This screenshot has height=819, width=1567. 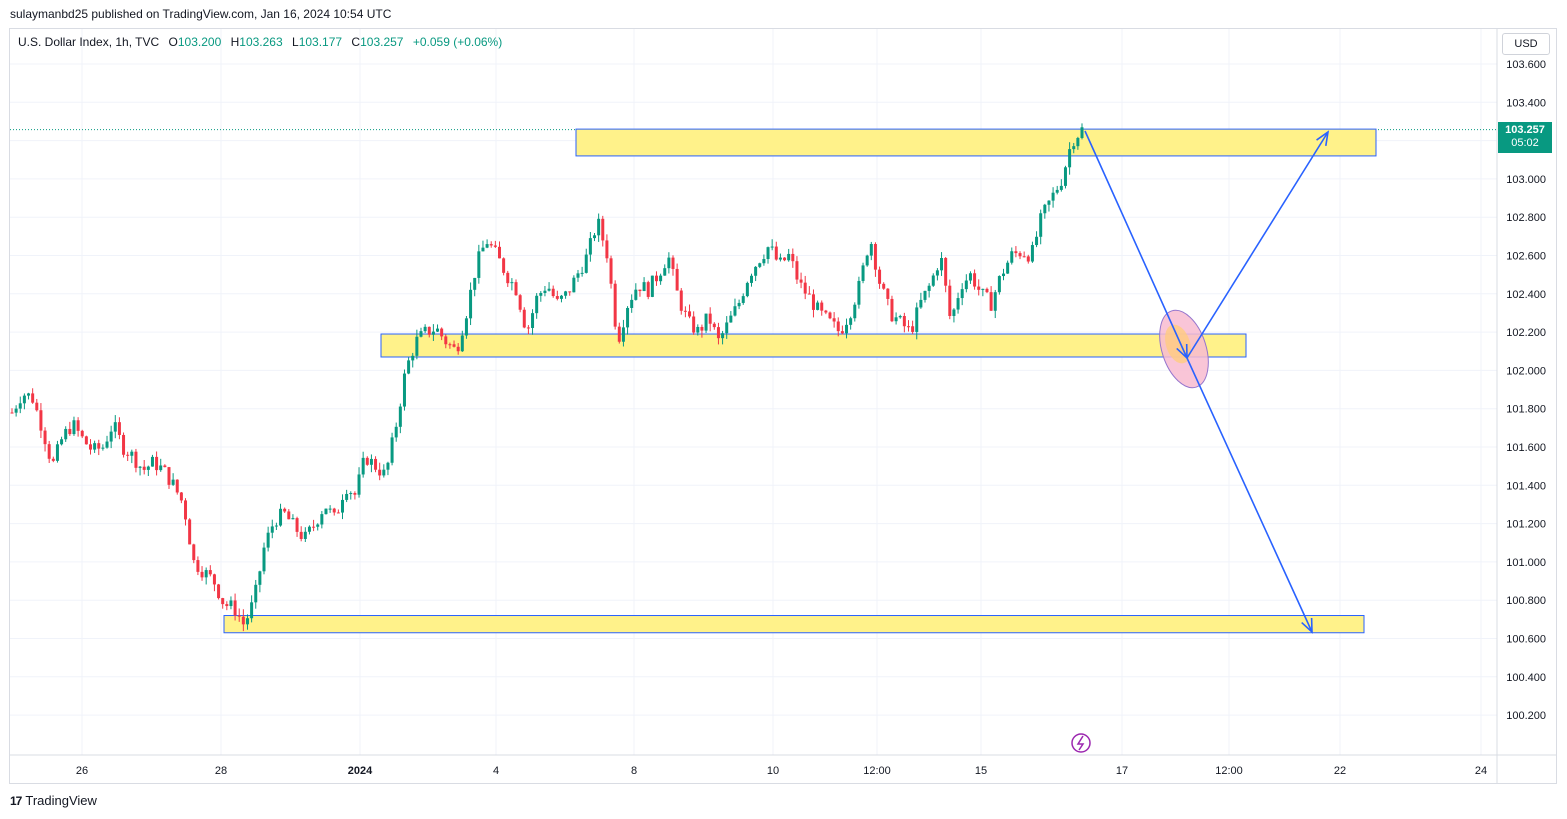 What do you see at coordinates (1526, 525) in the screenshot?
I see `y-tick-label: 101.200` at bounding box center [1526, 525].